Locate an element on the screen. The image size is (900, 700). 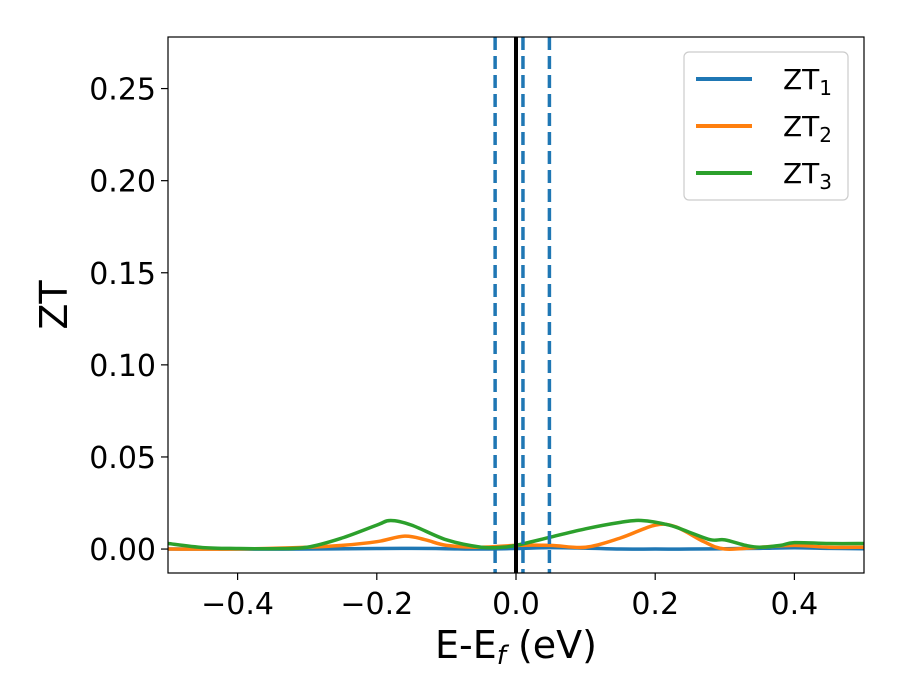
legend-box is located at coordinates (766, 126).